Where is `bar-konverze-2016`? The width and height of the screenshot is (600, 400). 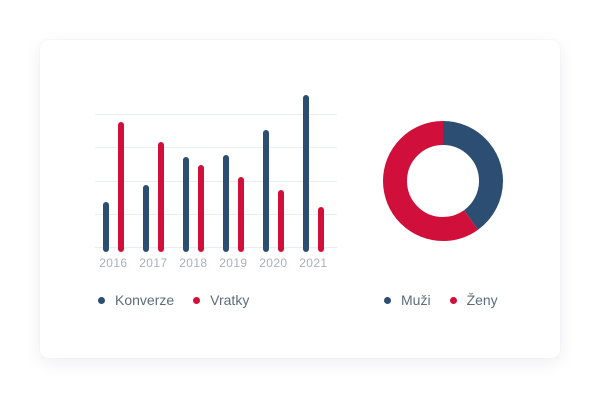
bar-konverze-2016 is located at coordinates (106, 227).